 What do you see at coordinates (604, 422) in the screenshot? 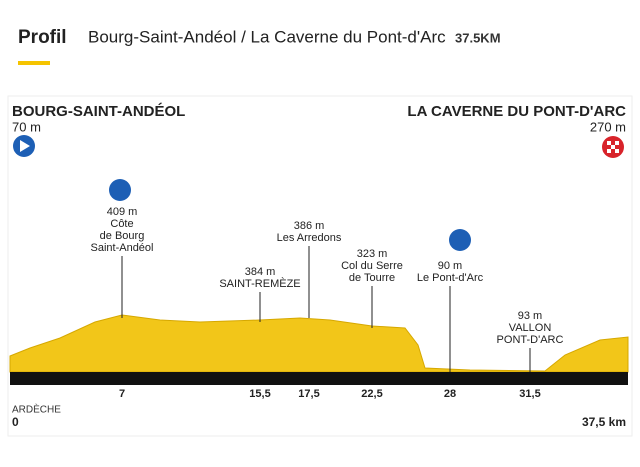
I see `end-km: 37,5 km` at bounding box center [604, 422].